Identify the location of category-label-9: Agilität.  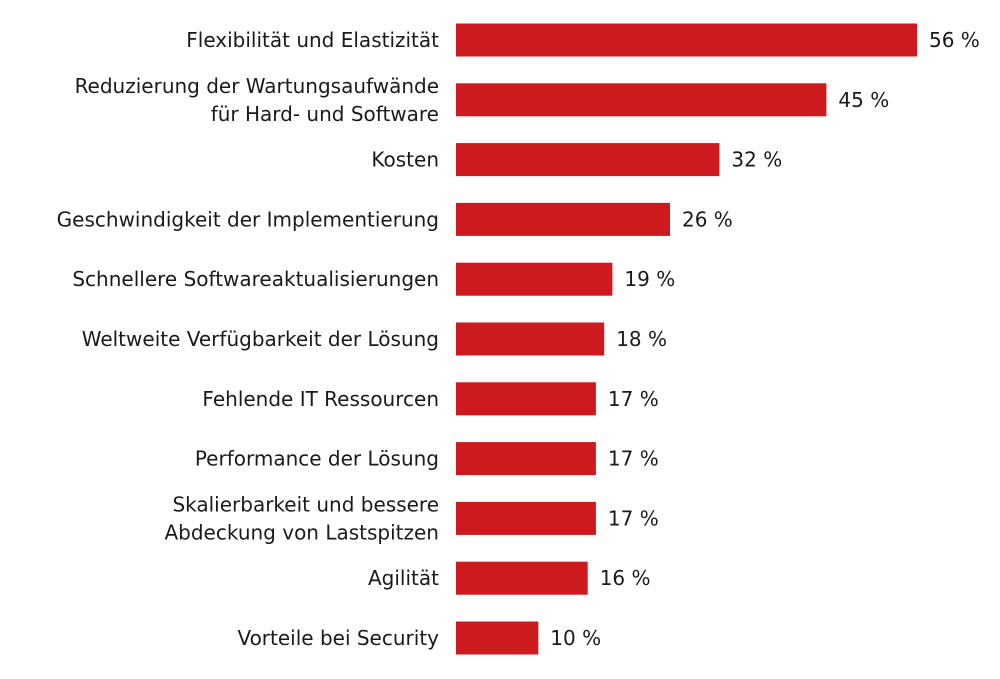
(403, 578).